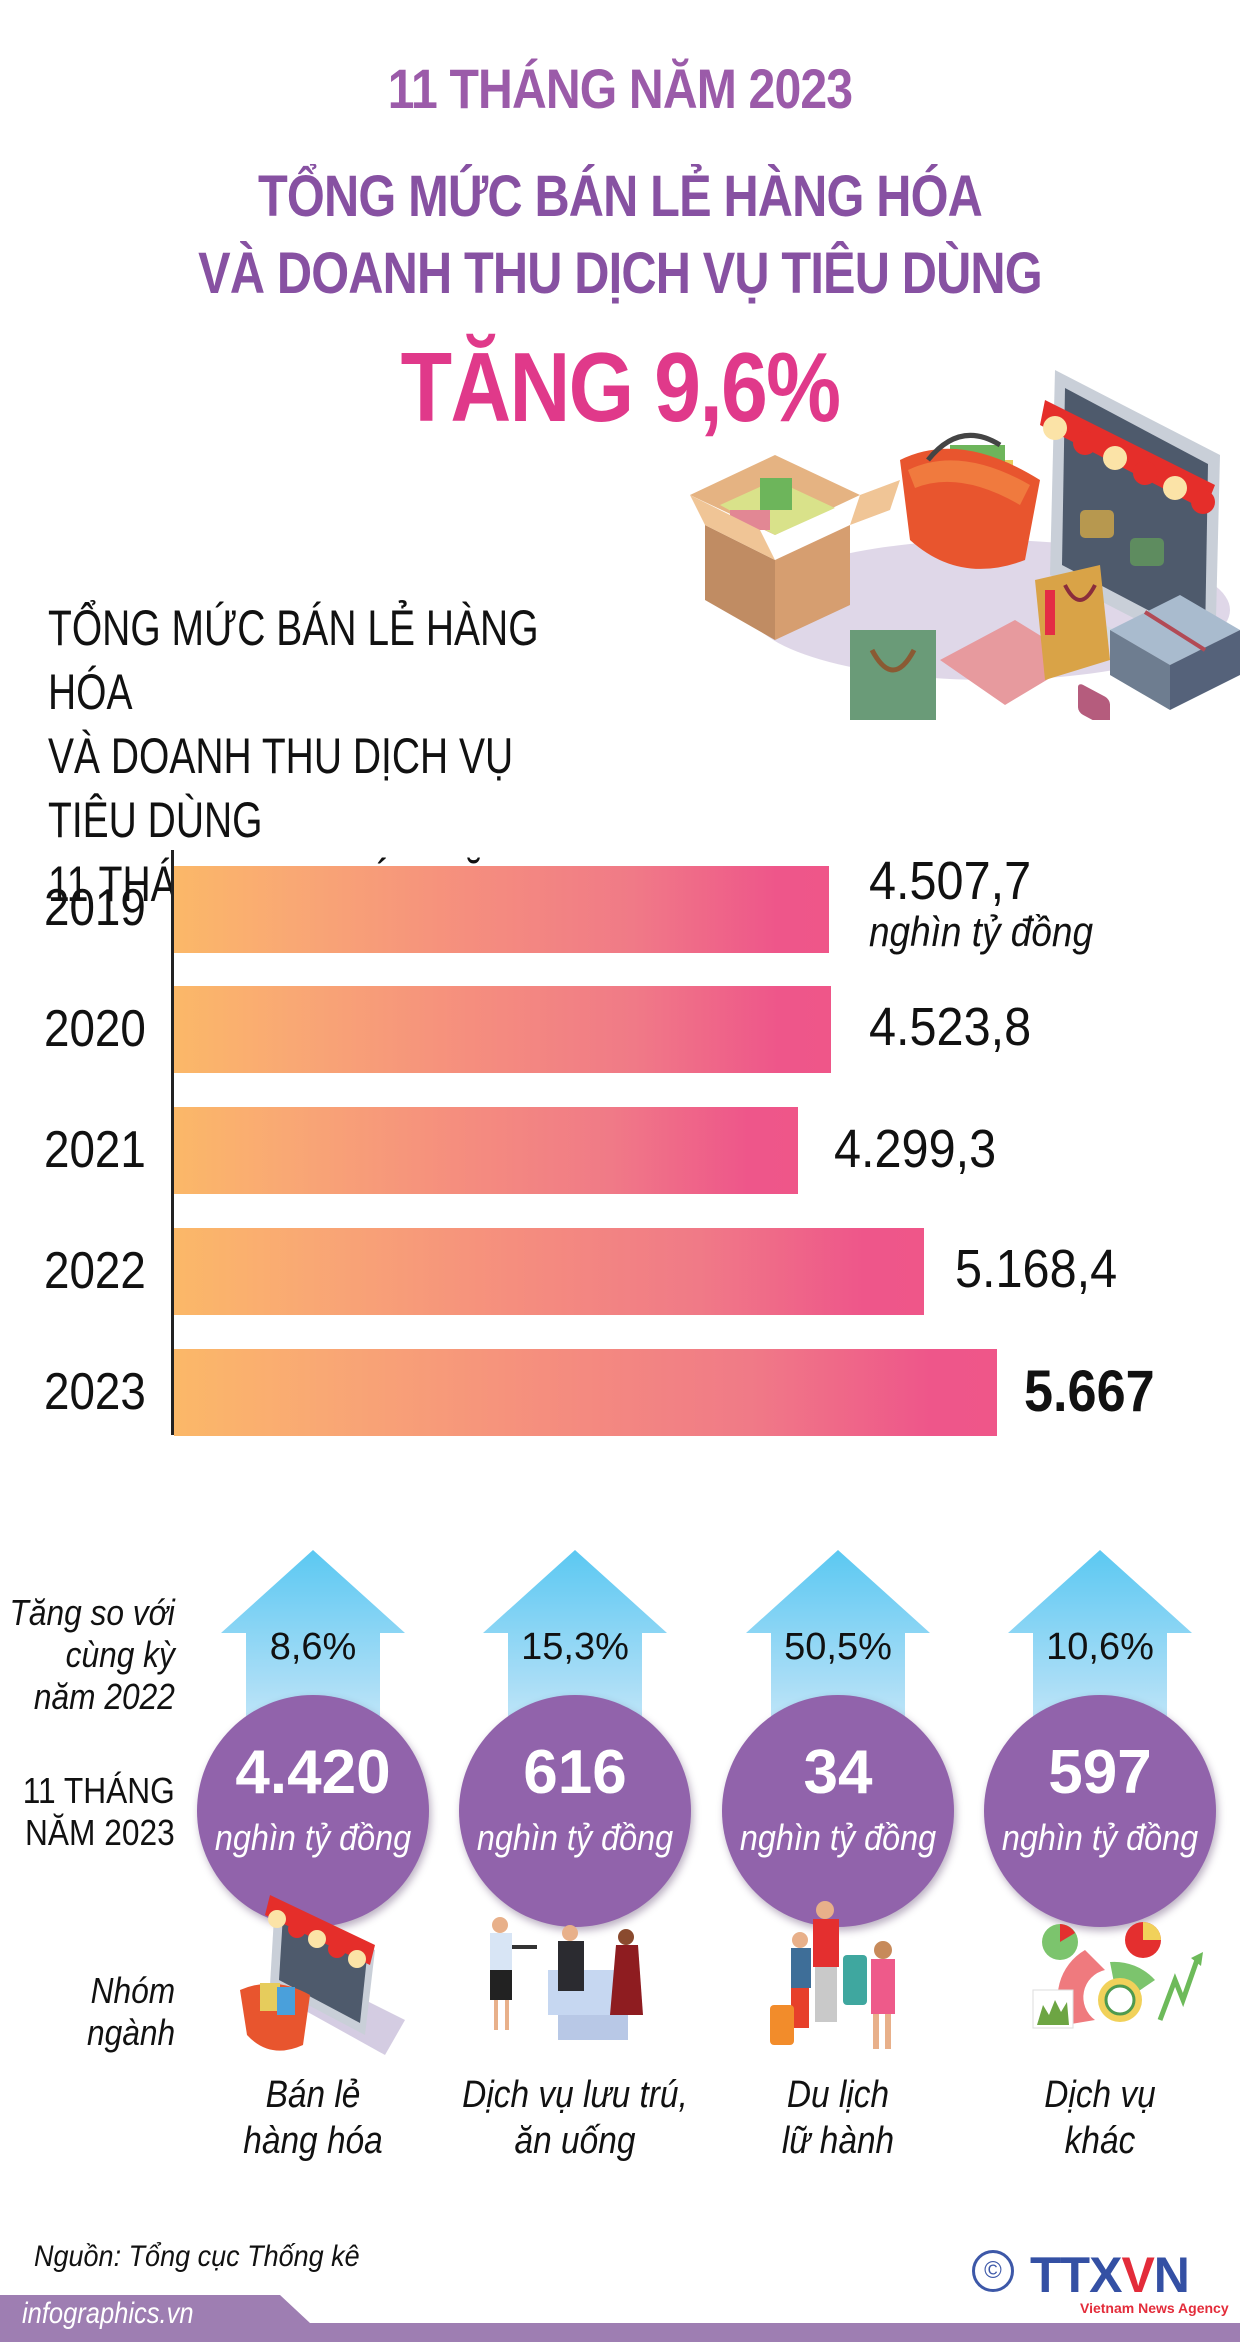 Image resolution: width=1240 pixels, height=2342 pixels. Describe the element at coordinates (621, 387) in the screenshot. I see `headline-growth: TĂNG 9,6%` at that location.